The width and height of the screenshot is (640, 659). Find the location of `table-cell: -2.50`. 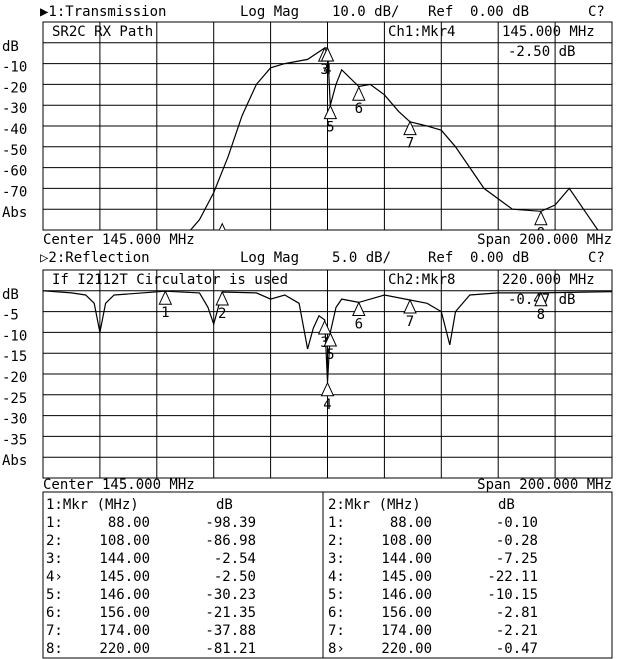

table-cell: -2.50 is located at coordinates (235, 577).